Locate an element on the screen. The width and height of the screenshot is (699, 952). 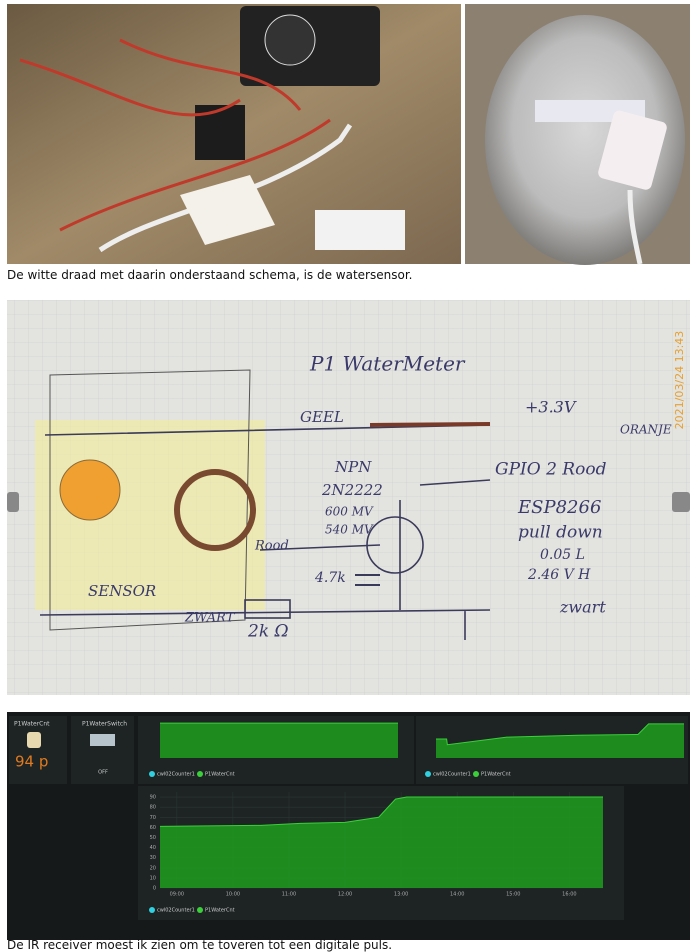
label: GPIO 2 Rood is located at coordinates (551, 470).